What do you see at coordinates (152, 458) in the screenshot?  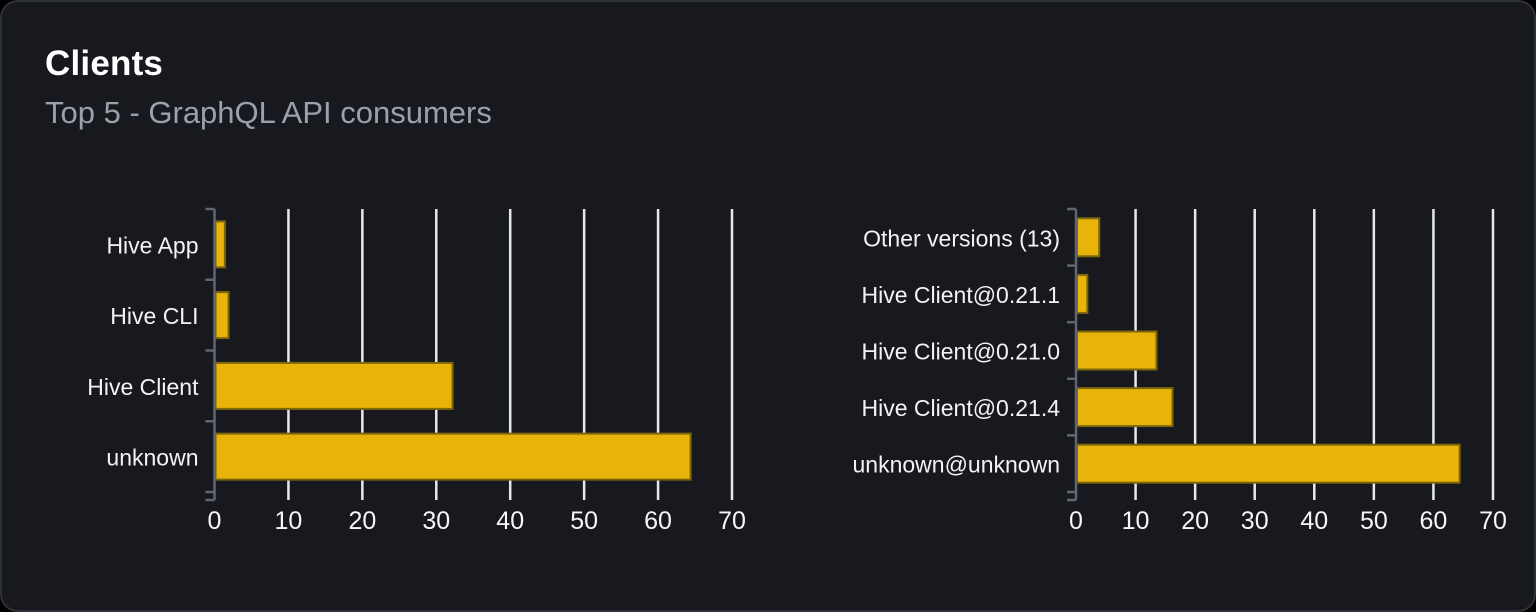 I see `category-label: unknown` at bounding box center [152, 458].